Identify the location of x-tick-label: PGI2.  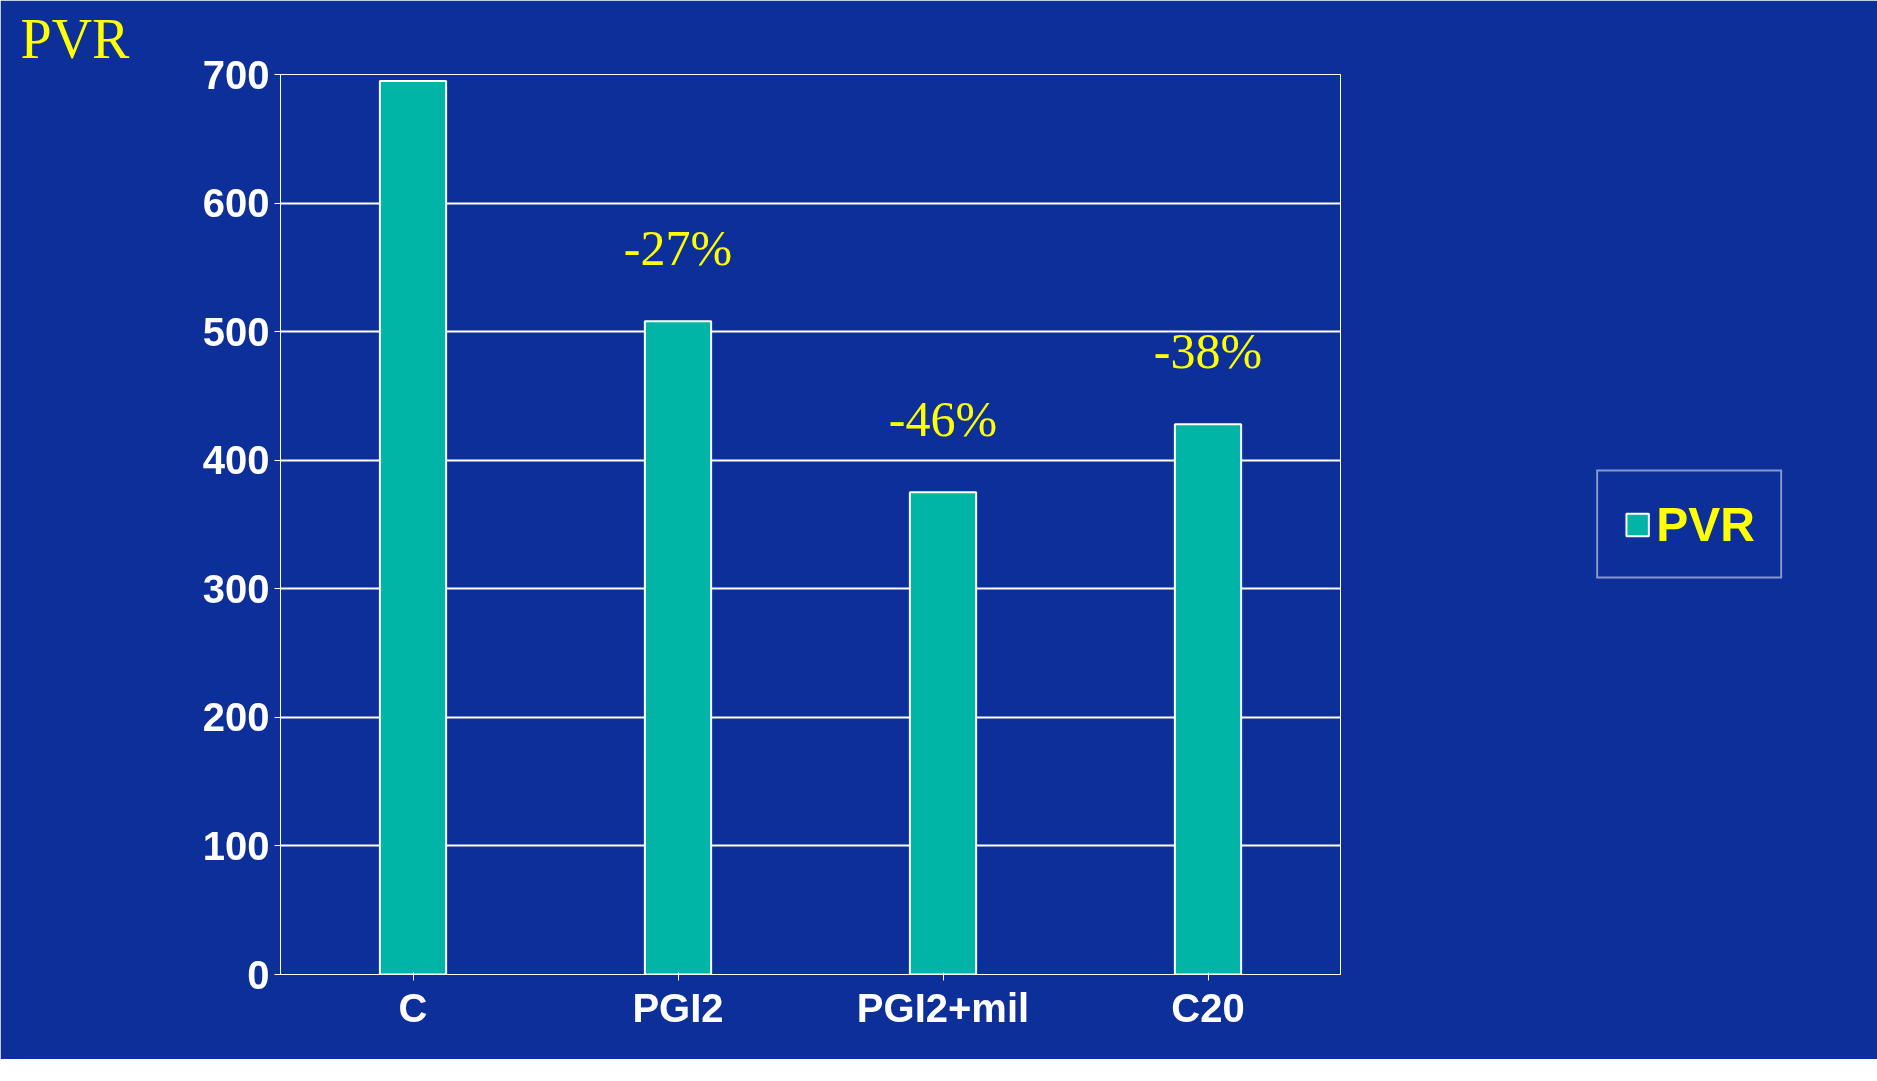
(678, 1007).